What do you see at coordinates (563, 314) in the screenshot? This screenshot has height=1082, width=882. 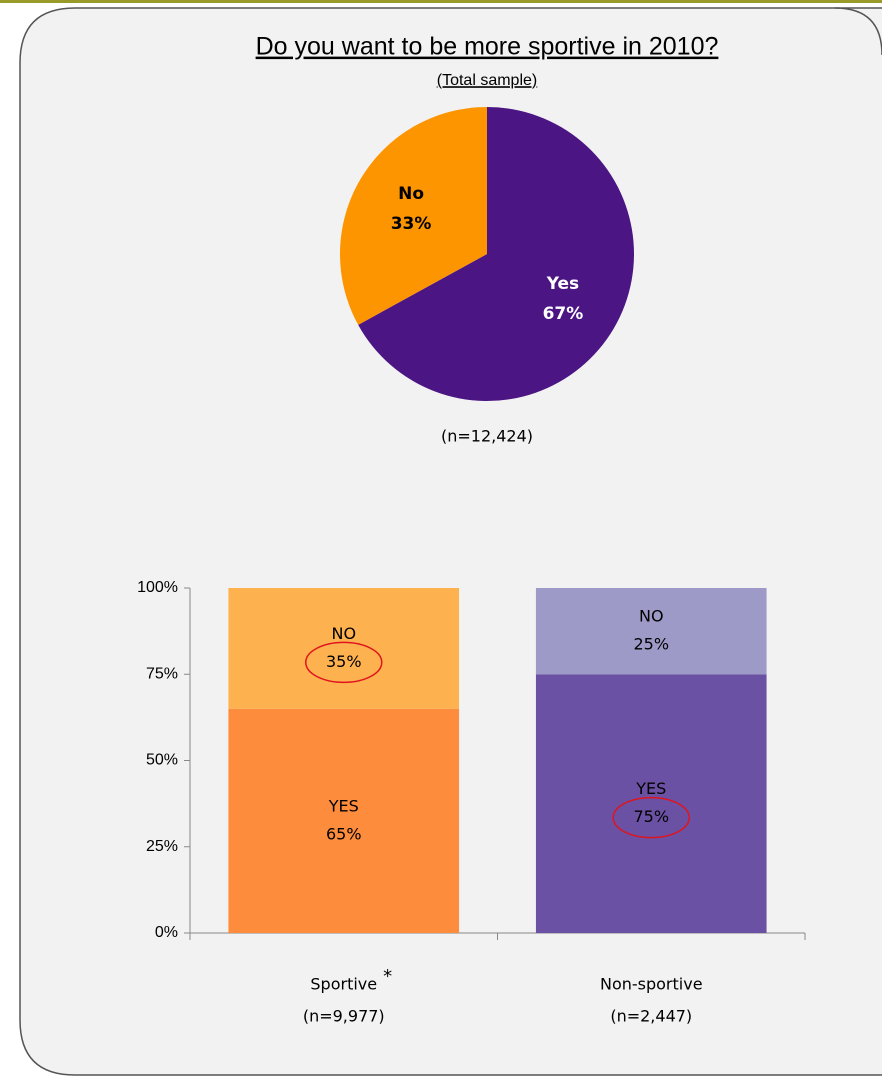 I see `slice-value: 67%` at bounding box center [563, 314].